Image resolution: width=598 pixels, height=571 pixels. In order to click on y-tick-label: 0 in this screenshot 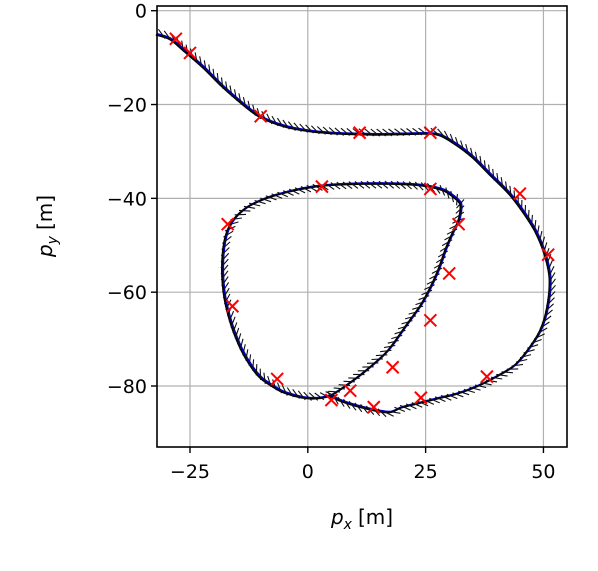, I will do `click(141, 12)`.